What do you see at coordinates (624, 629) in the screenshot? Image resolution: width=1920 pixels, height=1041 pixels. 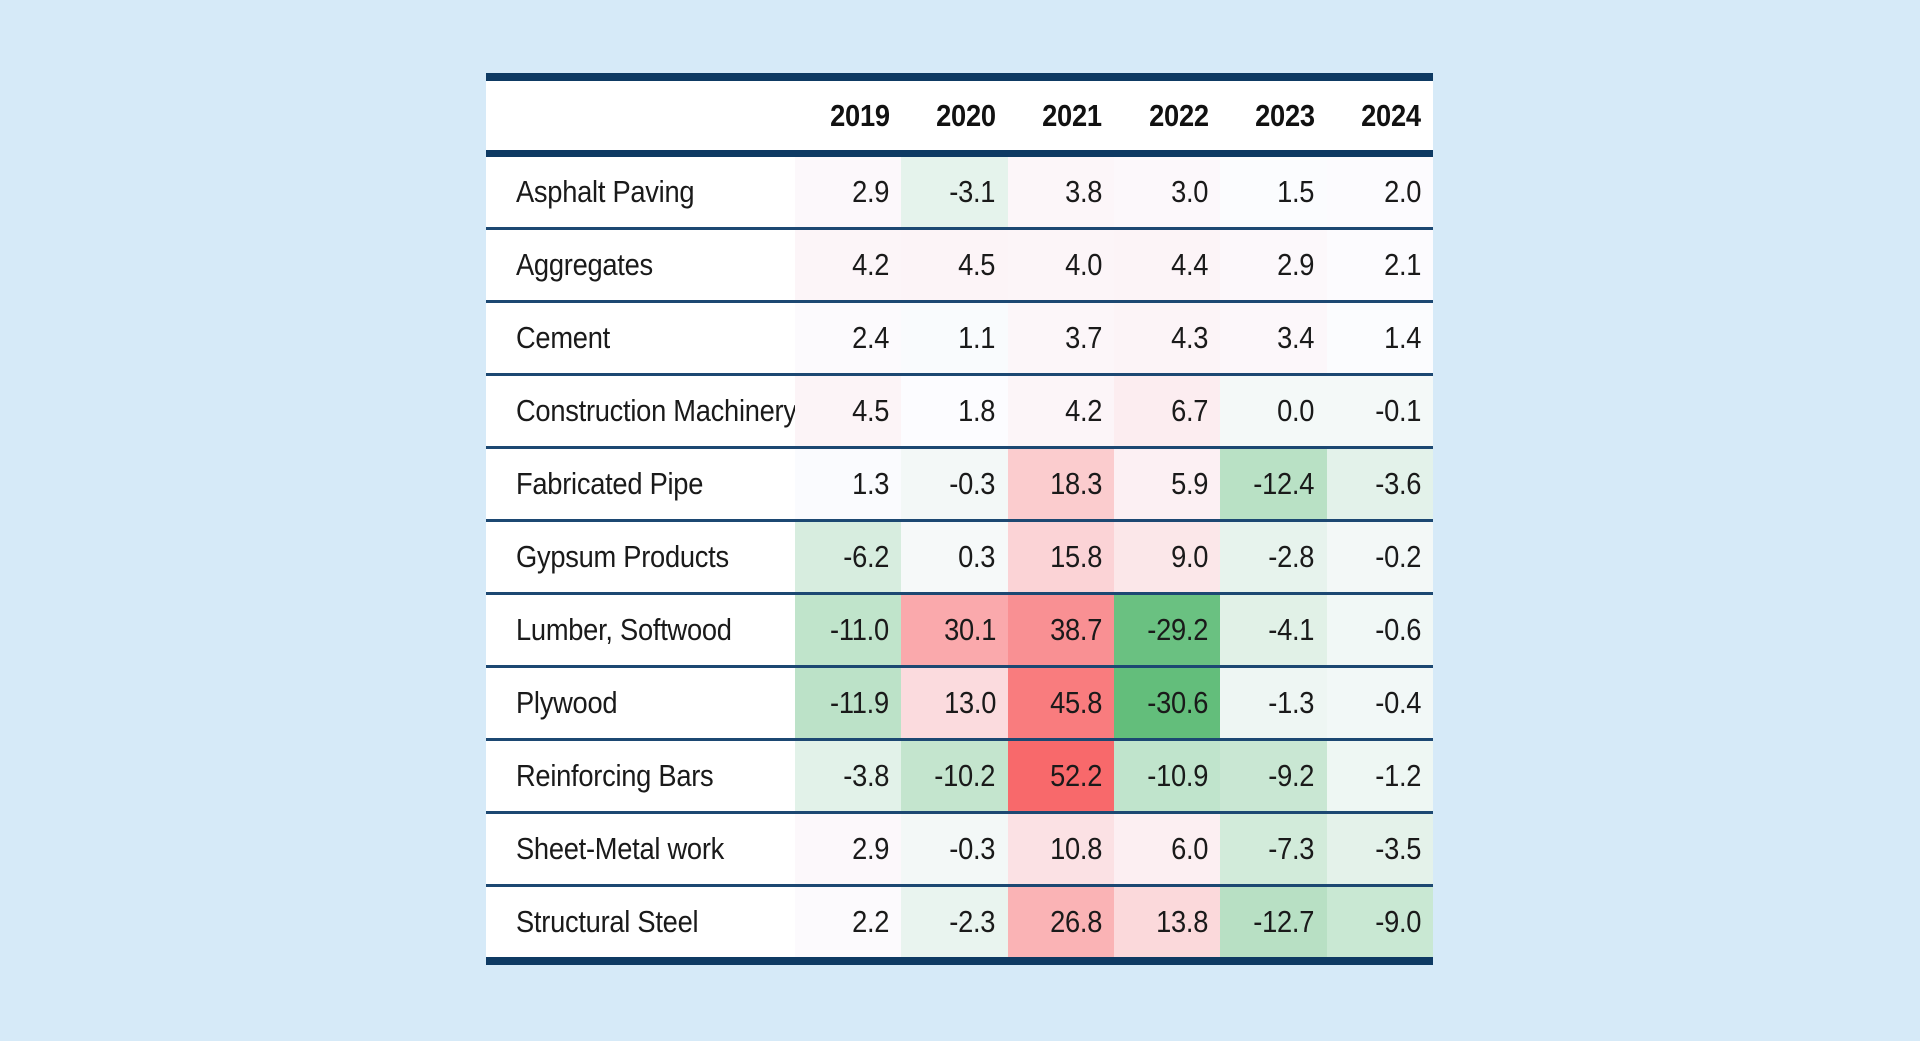 I see `cell-text: Lumber, Softwood` at bounding box center [624, 629].